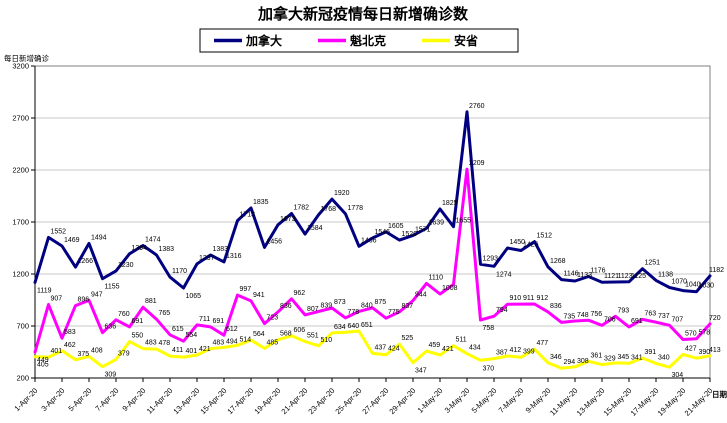 This screenshot has height=423, width=727. Describe the element at coordinates (315, 228) in the screenshot. I see `data-label: 1584` at that location.